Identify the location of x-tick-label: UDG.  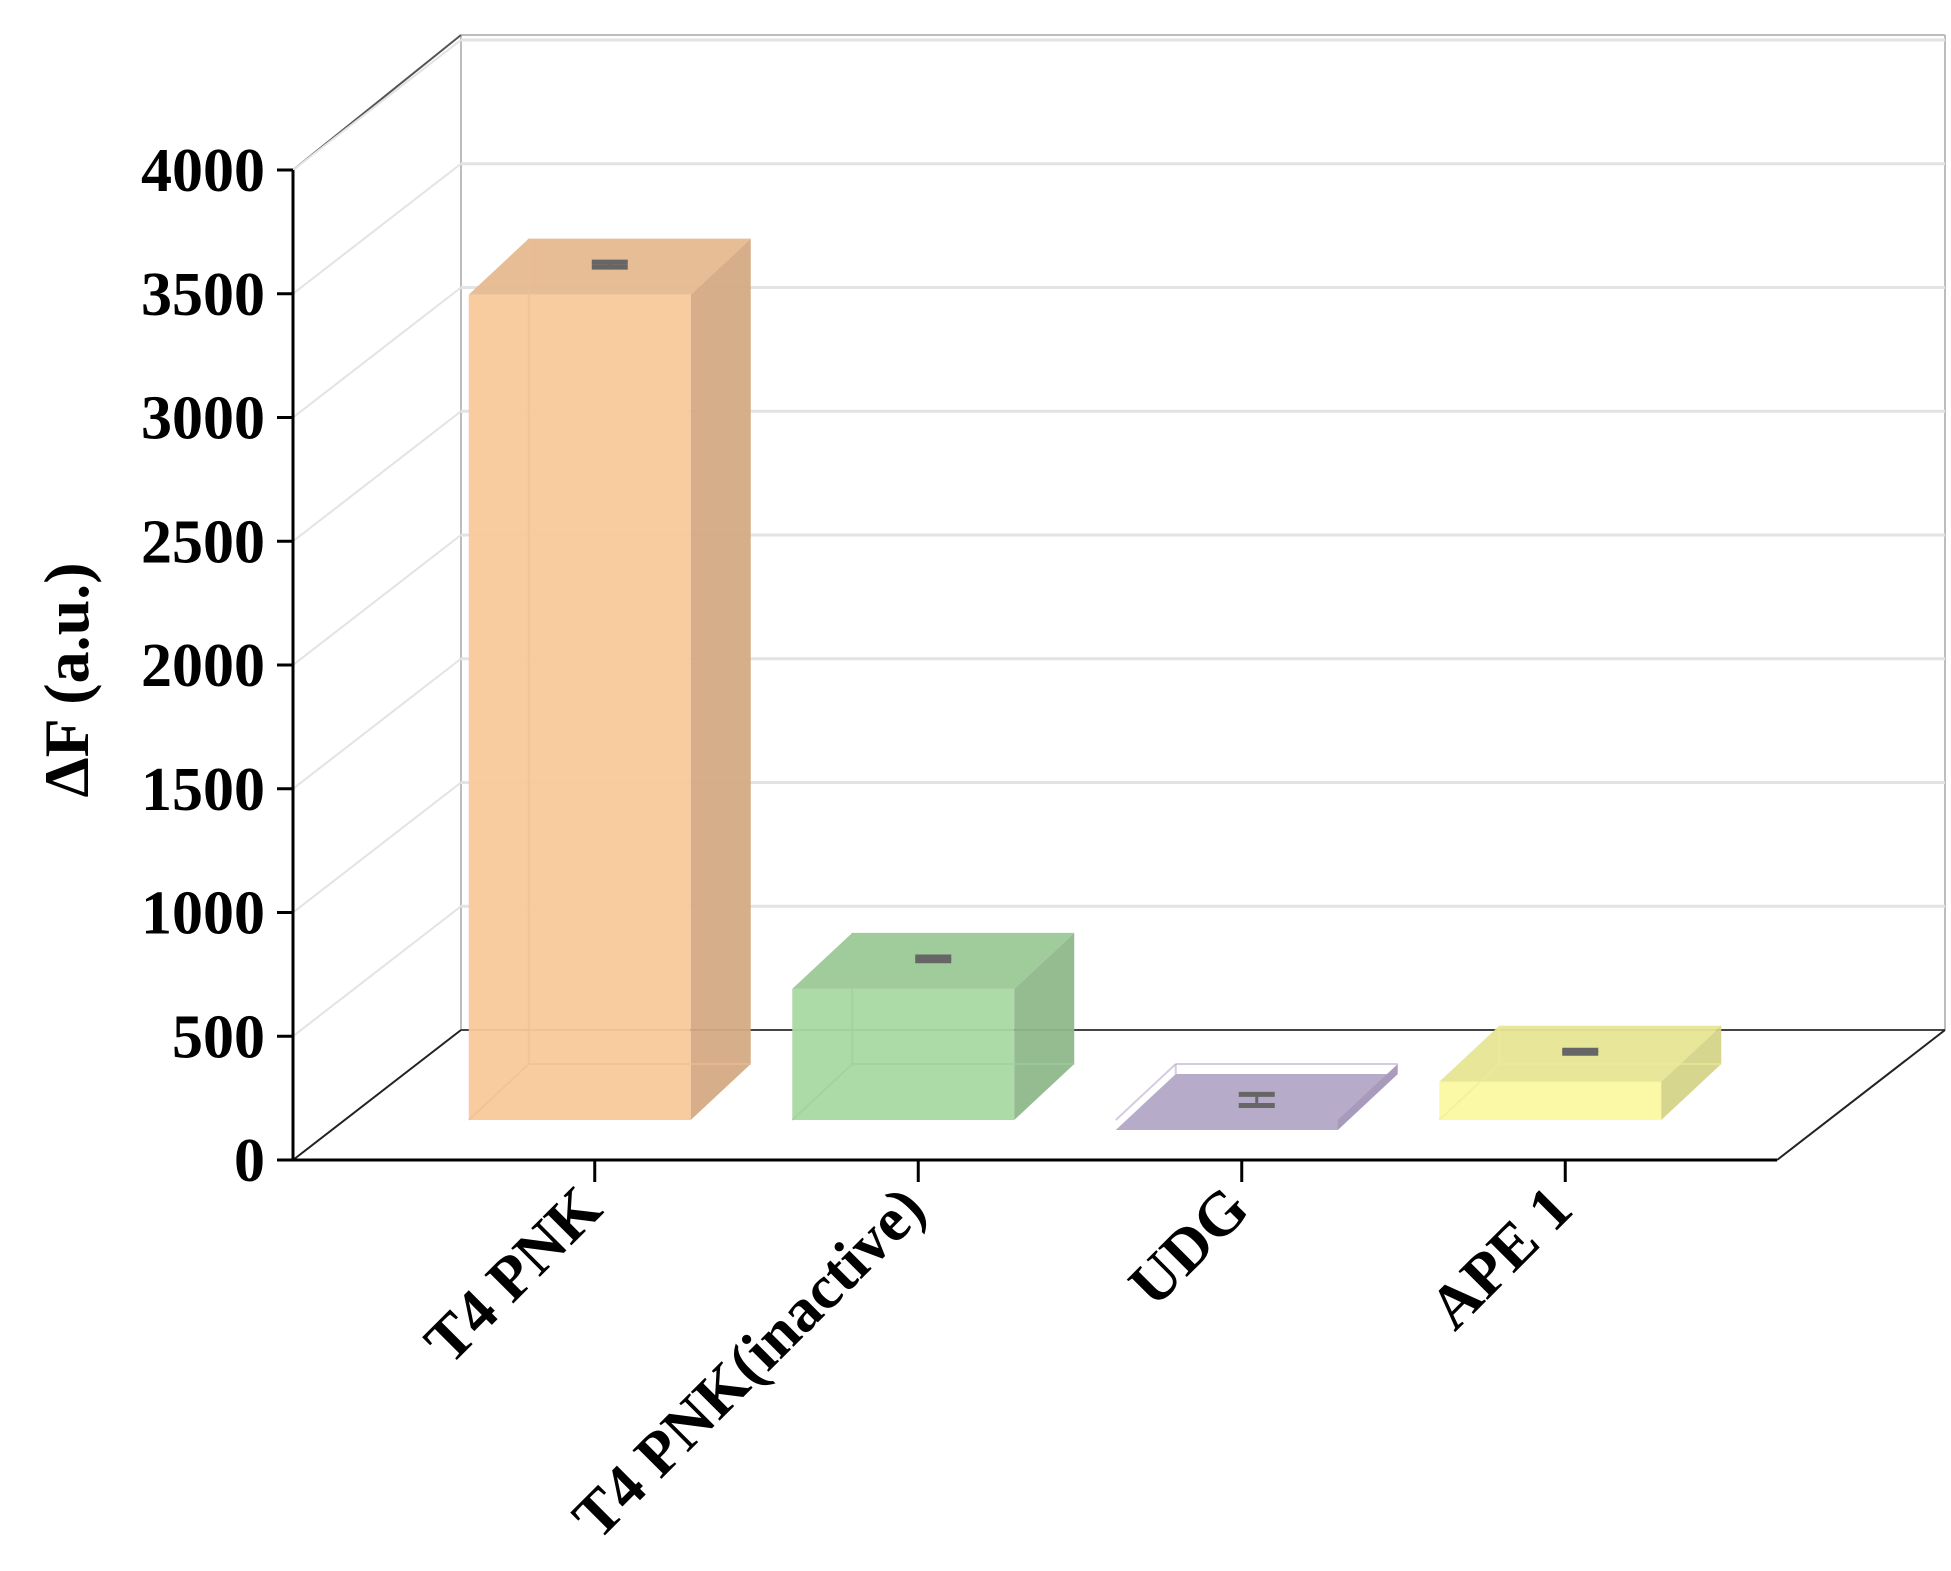
(1189, 1247).